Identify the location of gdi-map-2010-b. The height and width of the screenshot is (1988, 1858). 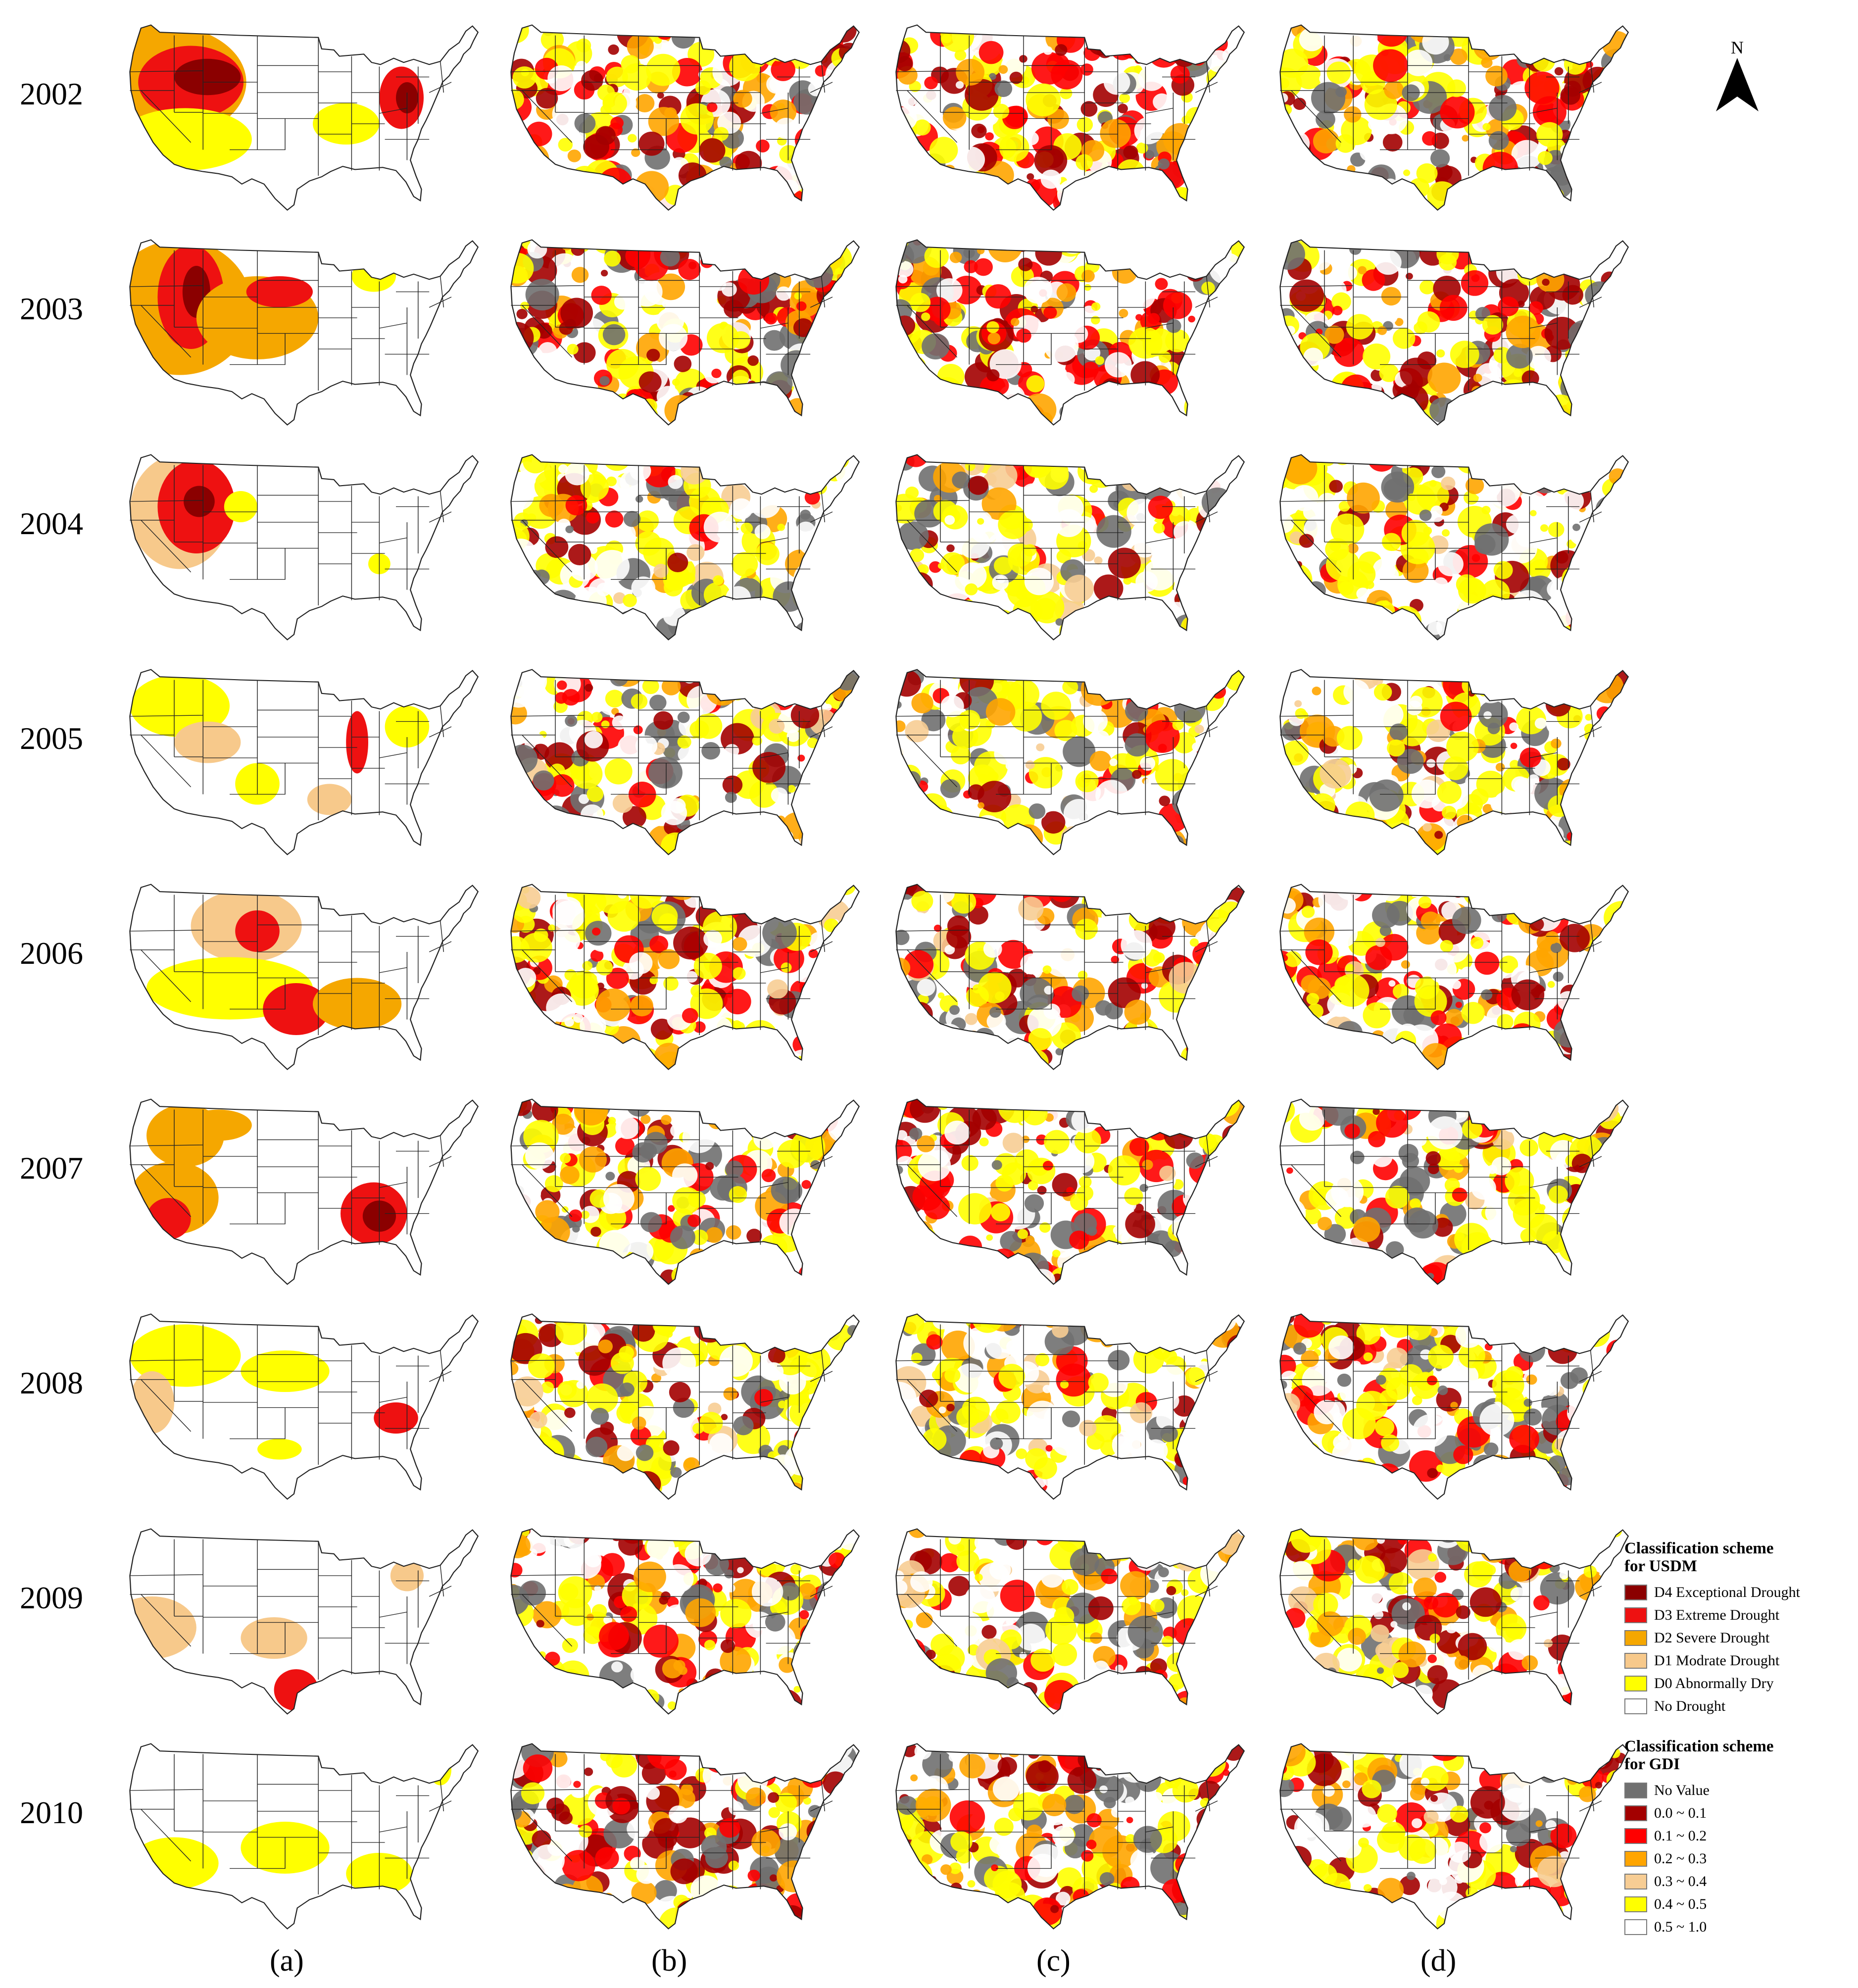
(685, 1836).